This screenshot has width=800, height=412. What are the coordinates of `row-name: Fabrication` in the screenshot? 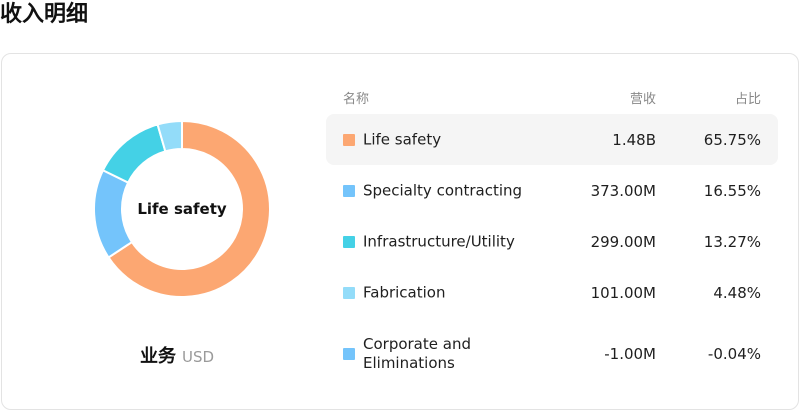 It's located at (404, 292).